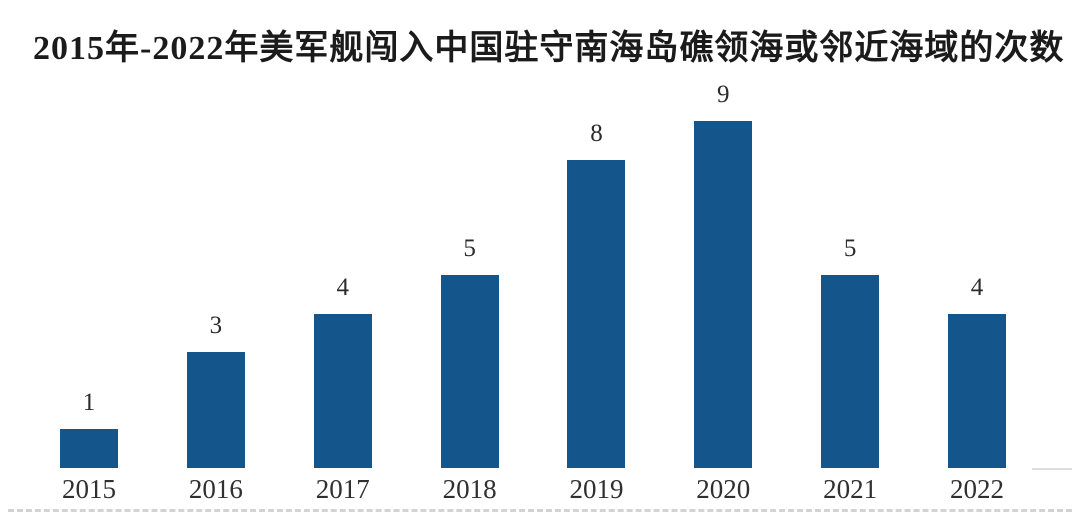  What do you see at coordinates (596, 489) in the screenshot?
I see `x-axis-label: 2019` at bounding box center [596, 489].